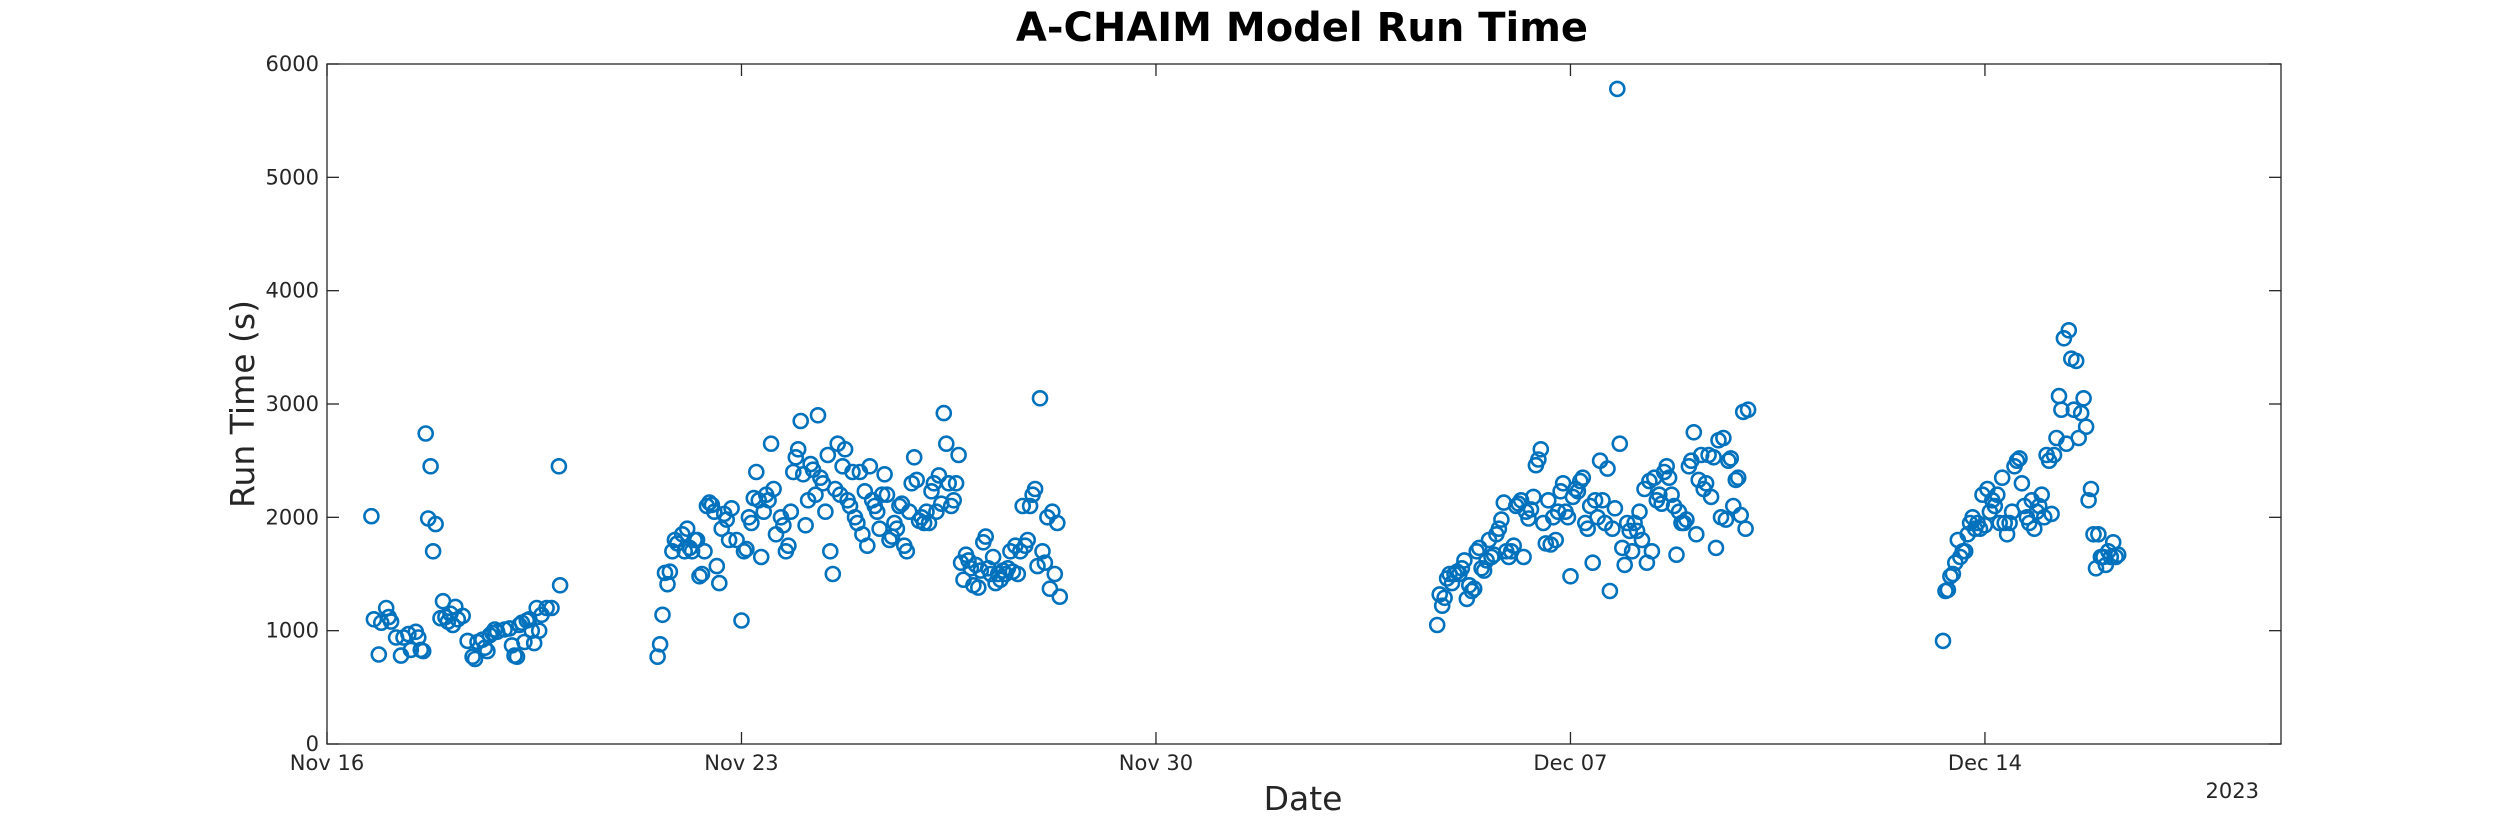 Image resolution: width=2500 pixels, height=833 pixels. I want to click on y-tick-label: 4000, so click(292, 291).